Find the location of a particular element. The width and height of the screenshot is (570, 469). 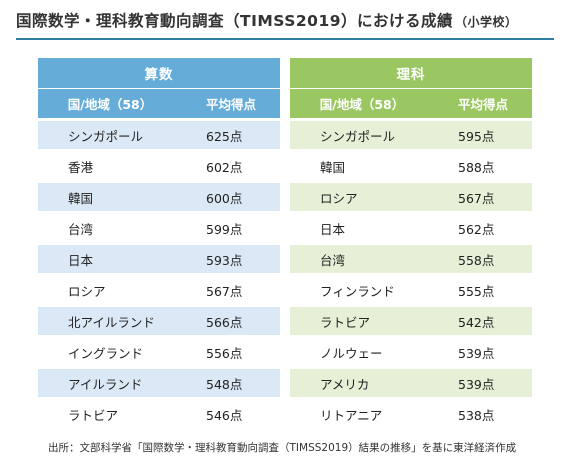

math-country-cell: 台湾 is located at coordinates (81, 229).